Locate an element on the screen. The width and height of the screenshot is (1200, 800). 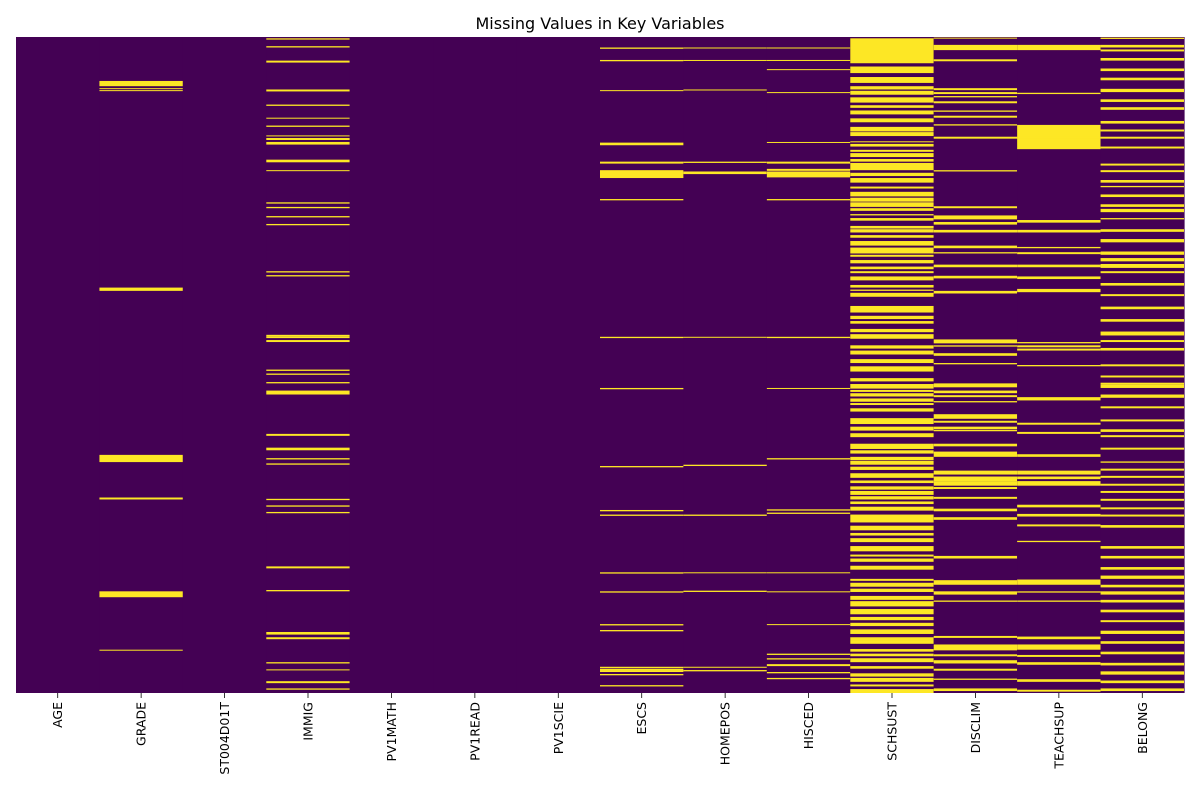
x-tick-label-belong: BELONG is located at coordinates (1142, 728).